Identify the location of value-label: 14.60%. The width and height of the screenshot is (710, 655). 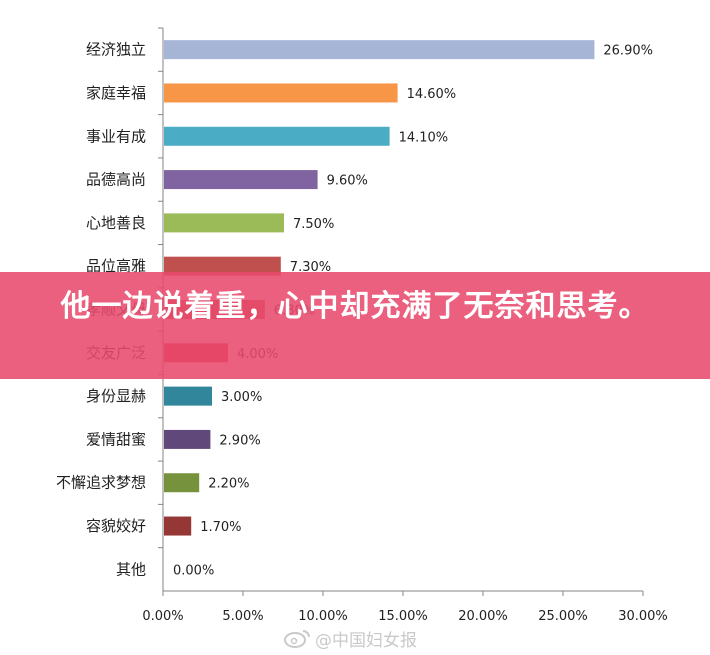
(432, 94).